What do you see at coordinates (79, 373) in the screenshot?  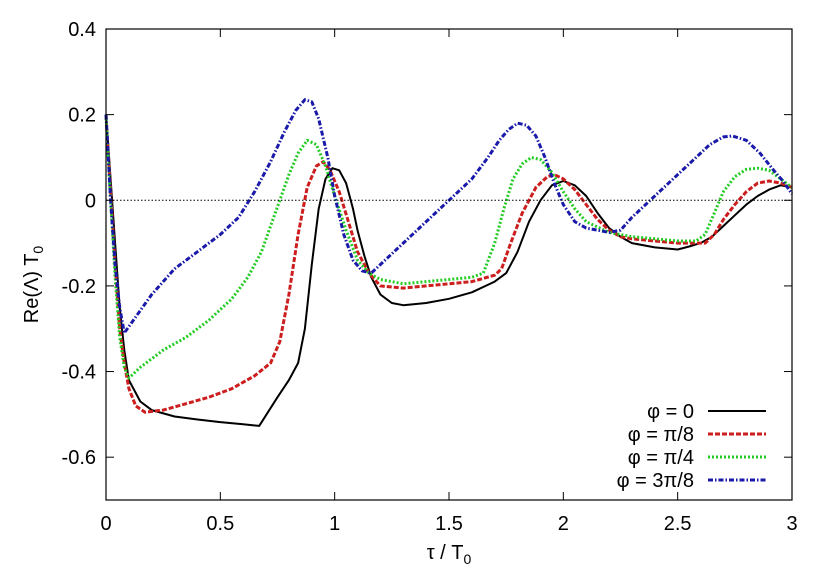 I see `y-tick-label: -0.4` at bounding box center [79, 373].